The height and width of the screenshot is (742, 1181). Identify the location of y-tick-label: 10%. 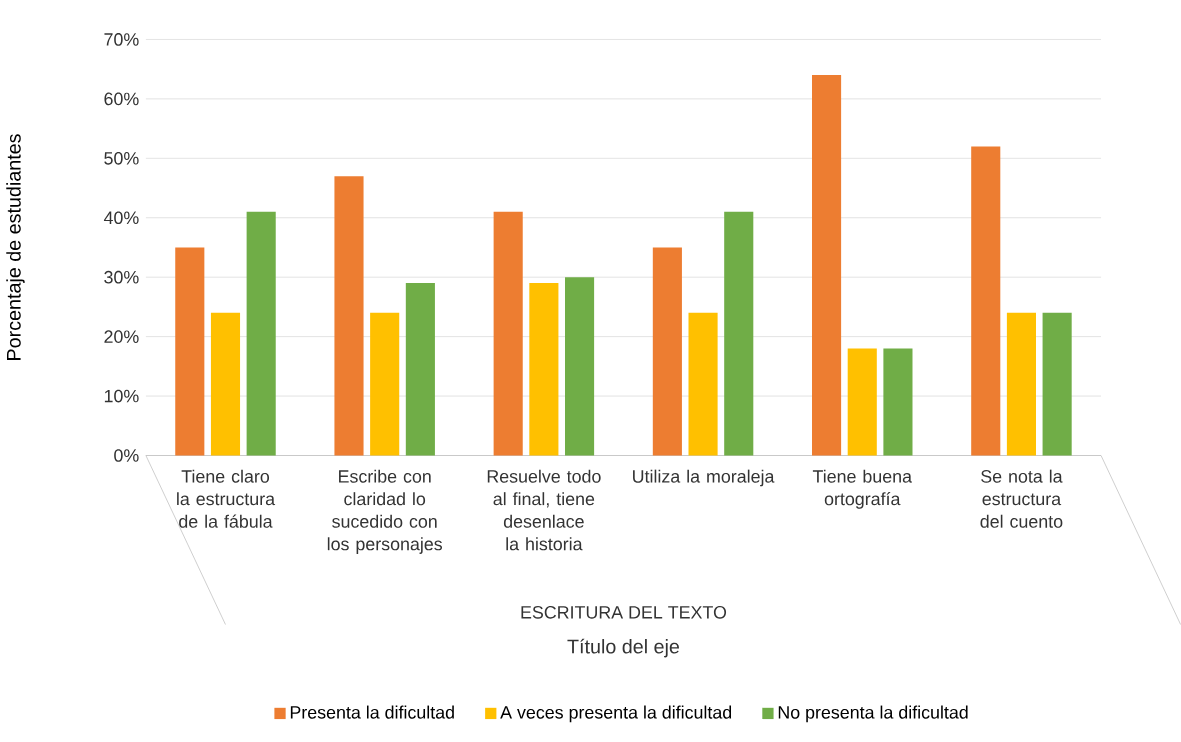
(121, 396).